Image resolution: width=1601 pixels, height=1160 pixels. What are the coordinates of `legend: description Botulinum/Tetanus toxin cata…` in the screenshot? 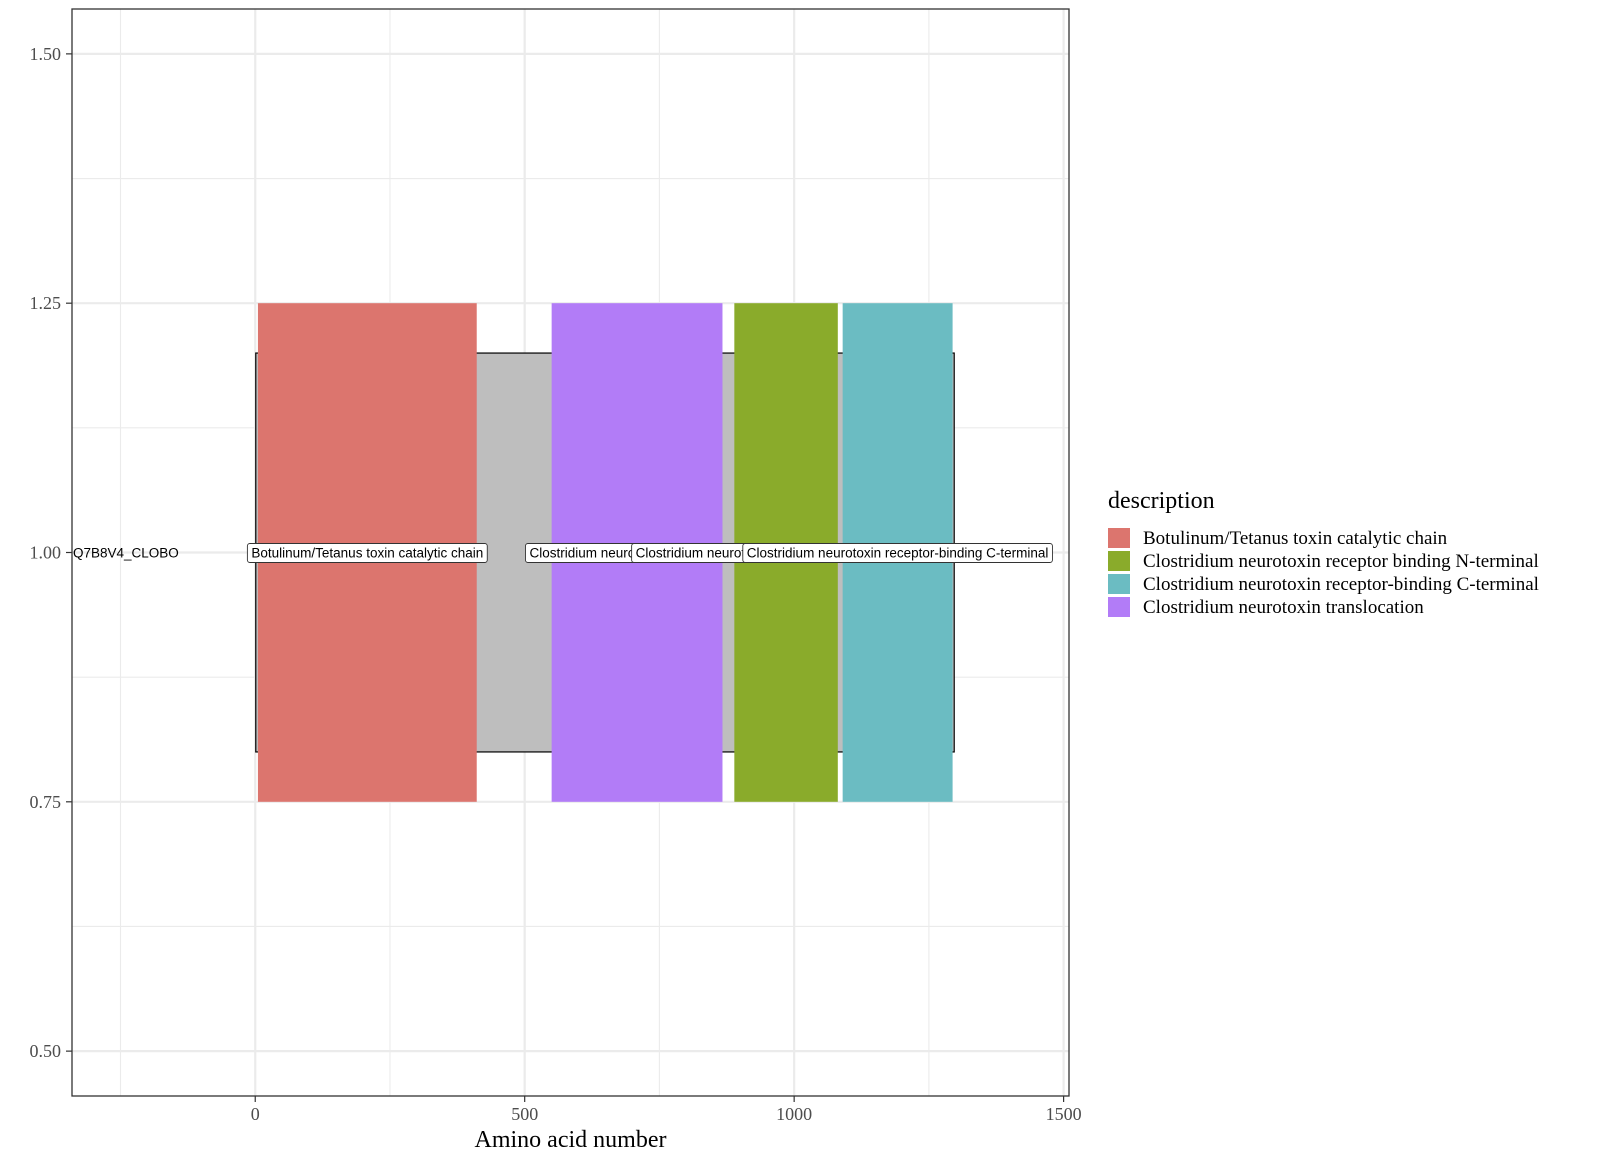 It's located at (1323, 553).